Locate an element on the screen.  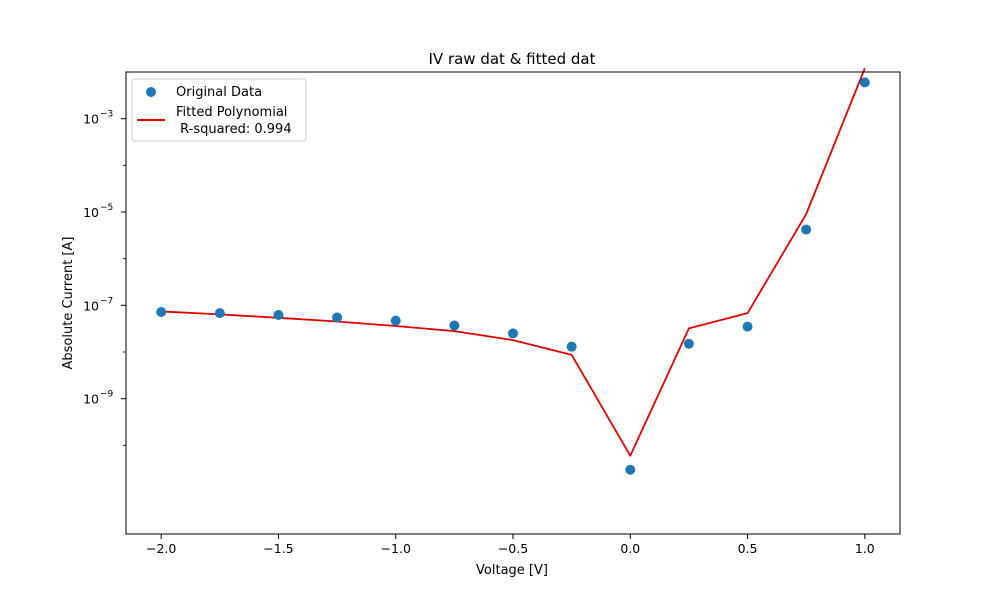
y-axis-label: Absolute Current [A] is located at coordinates (68, 303).